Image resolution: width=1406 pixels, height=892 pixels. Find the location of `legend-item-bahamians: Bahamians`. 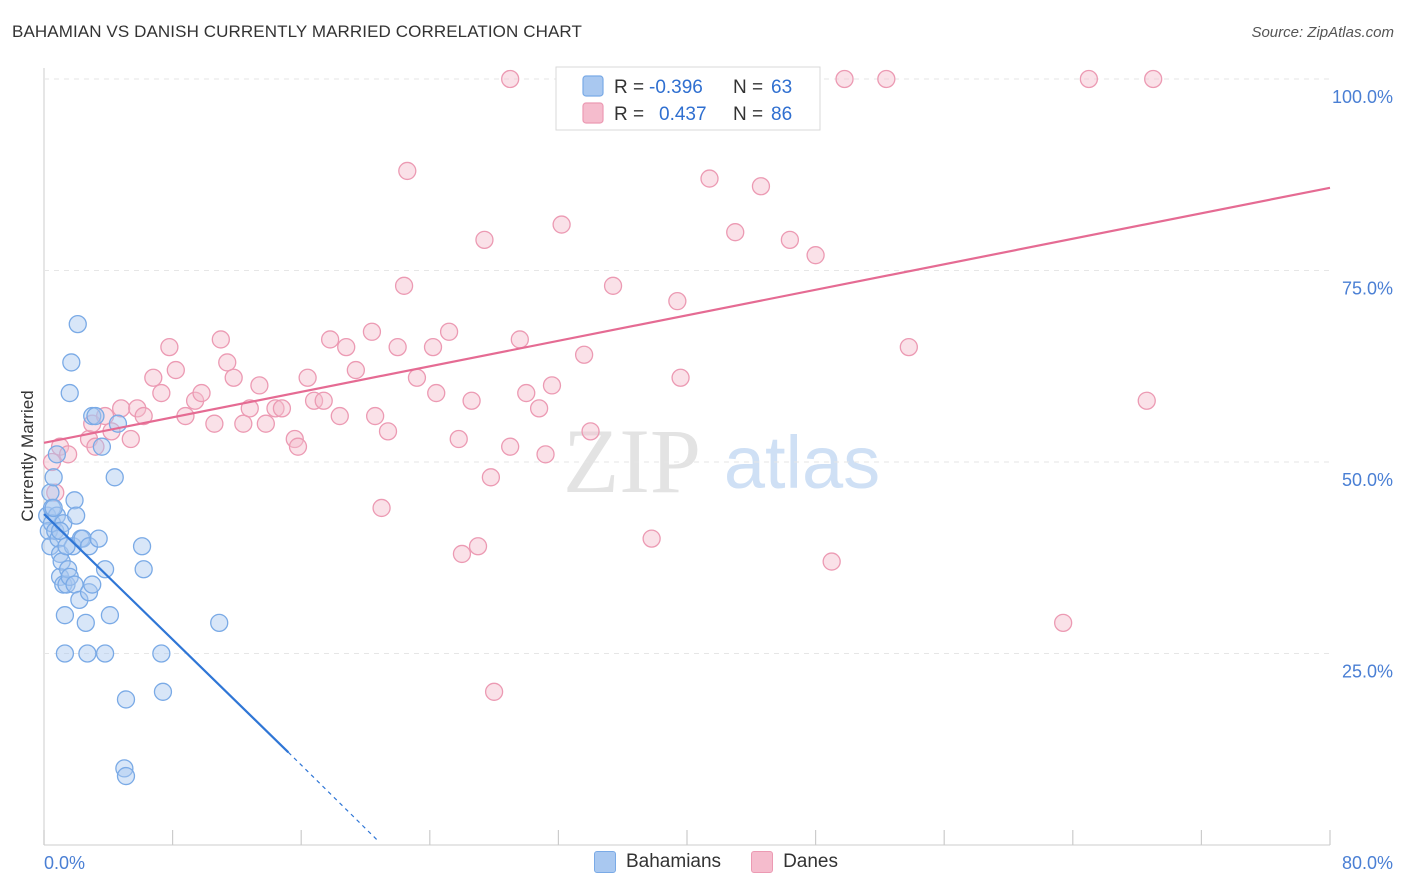

legend-item-bahamians: Bahamians is located at coordinates (657, 862).